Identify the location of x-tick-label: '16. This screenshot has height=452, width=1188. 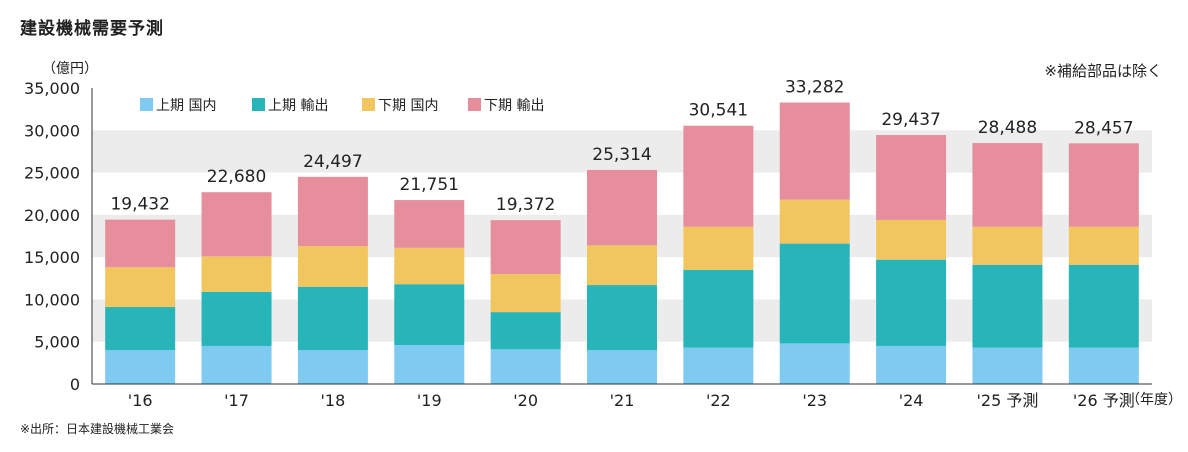
(140, 400).